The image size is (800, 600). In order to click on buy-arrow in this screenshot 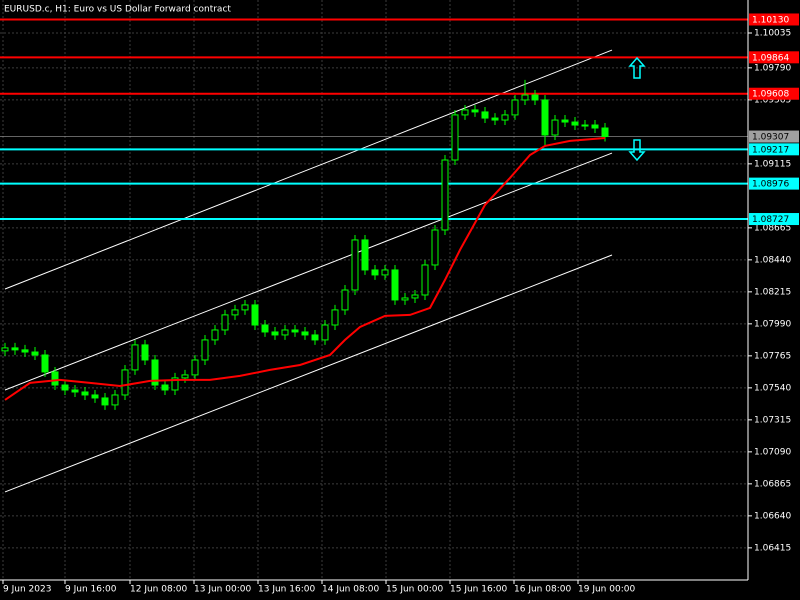, I will do `click(637, 67)`.